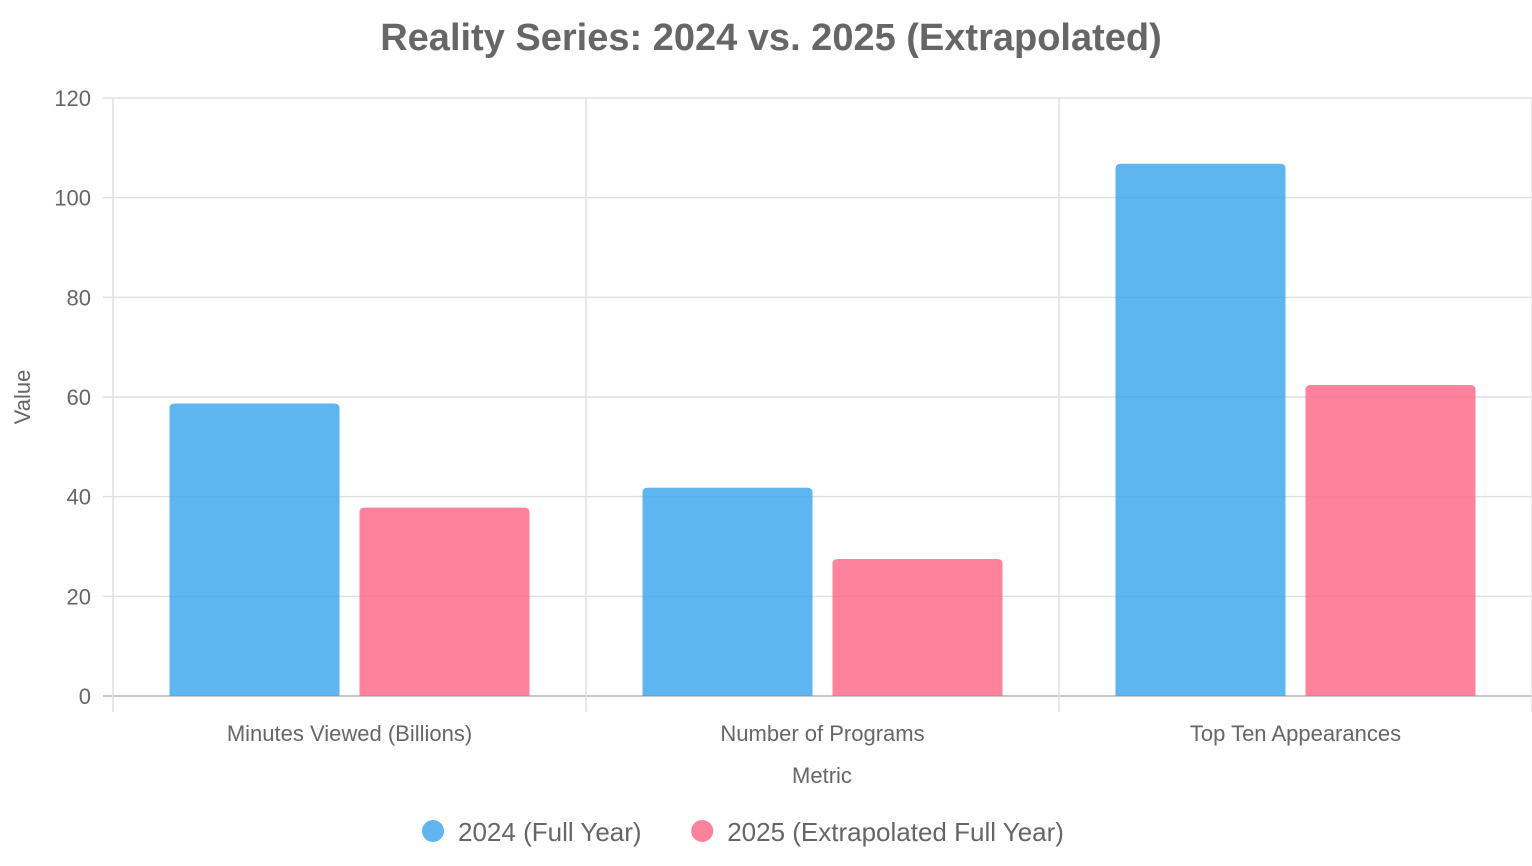 The image size is (1532, 866). I want to click on x-tick-label: Minutes Viewed (Billions), so click(349, 733).